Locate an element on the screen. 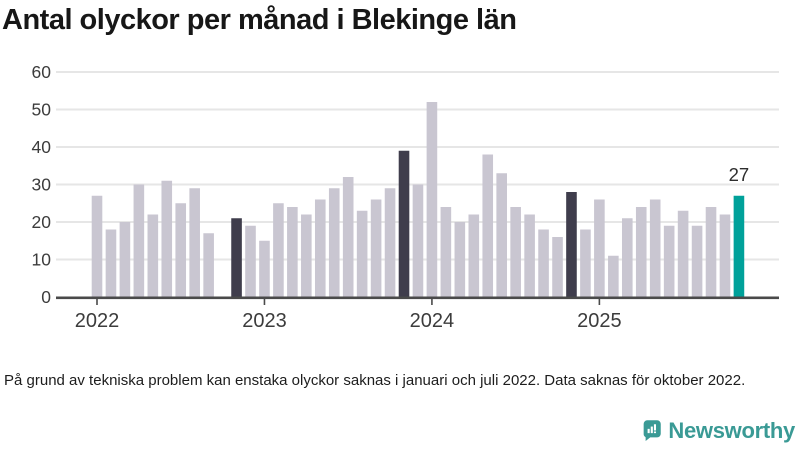  y-tick-label-30: 30 is located at coordinates (42, 185).